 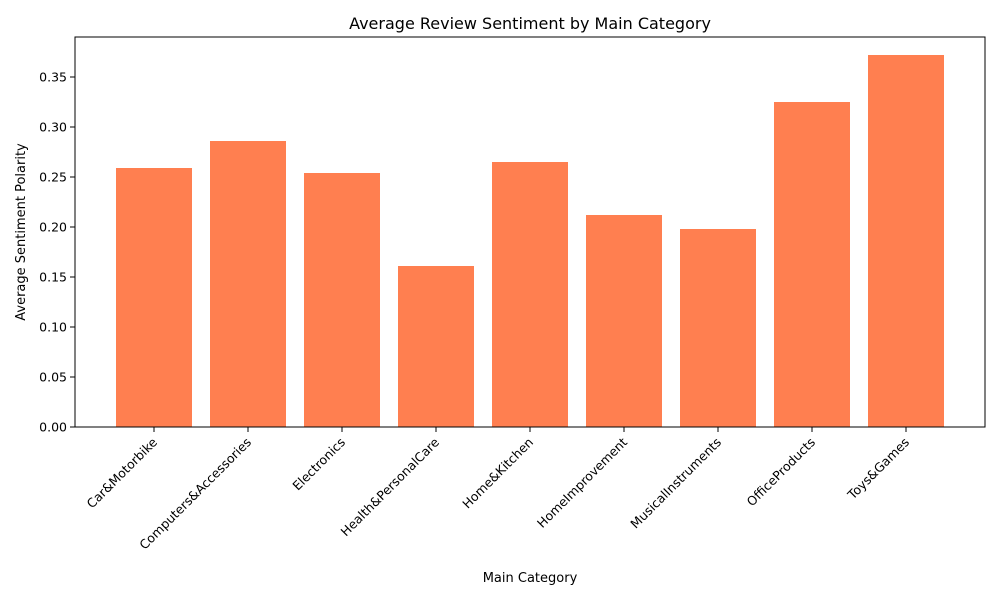 I want to click on y-tick-label: 0.35, so click(x=53, y=77).